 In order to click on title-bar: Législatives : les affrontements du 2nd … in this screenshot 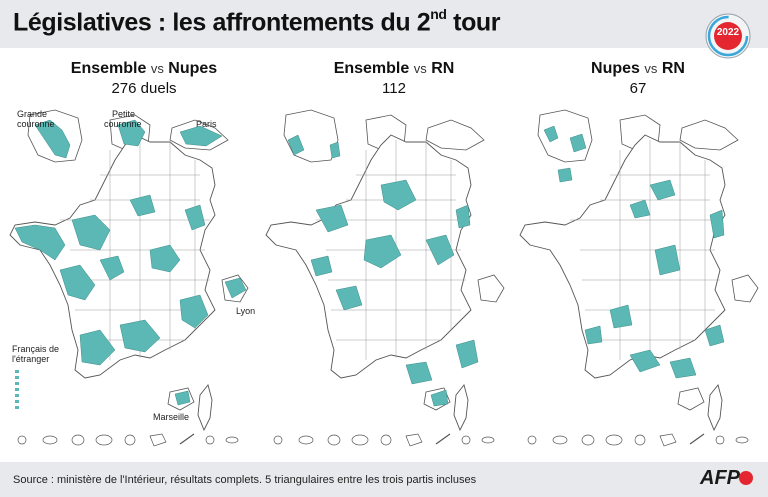, I will do `click(384, 24)`.